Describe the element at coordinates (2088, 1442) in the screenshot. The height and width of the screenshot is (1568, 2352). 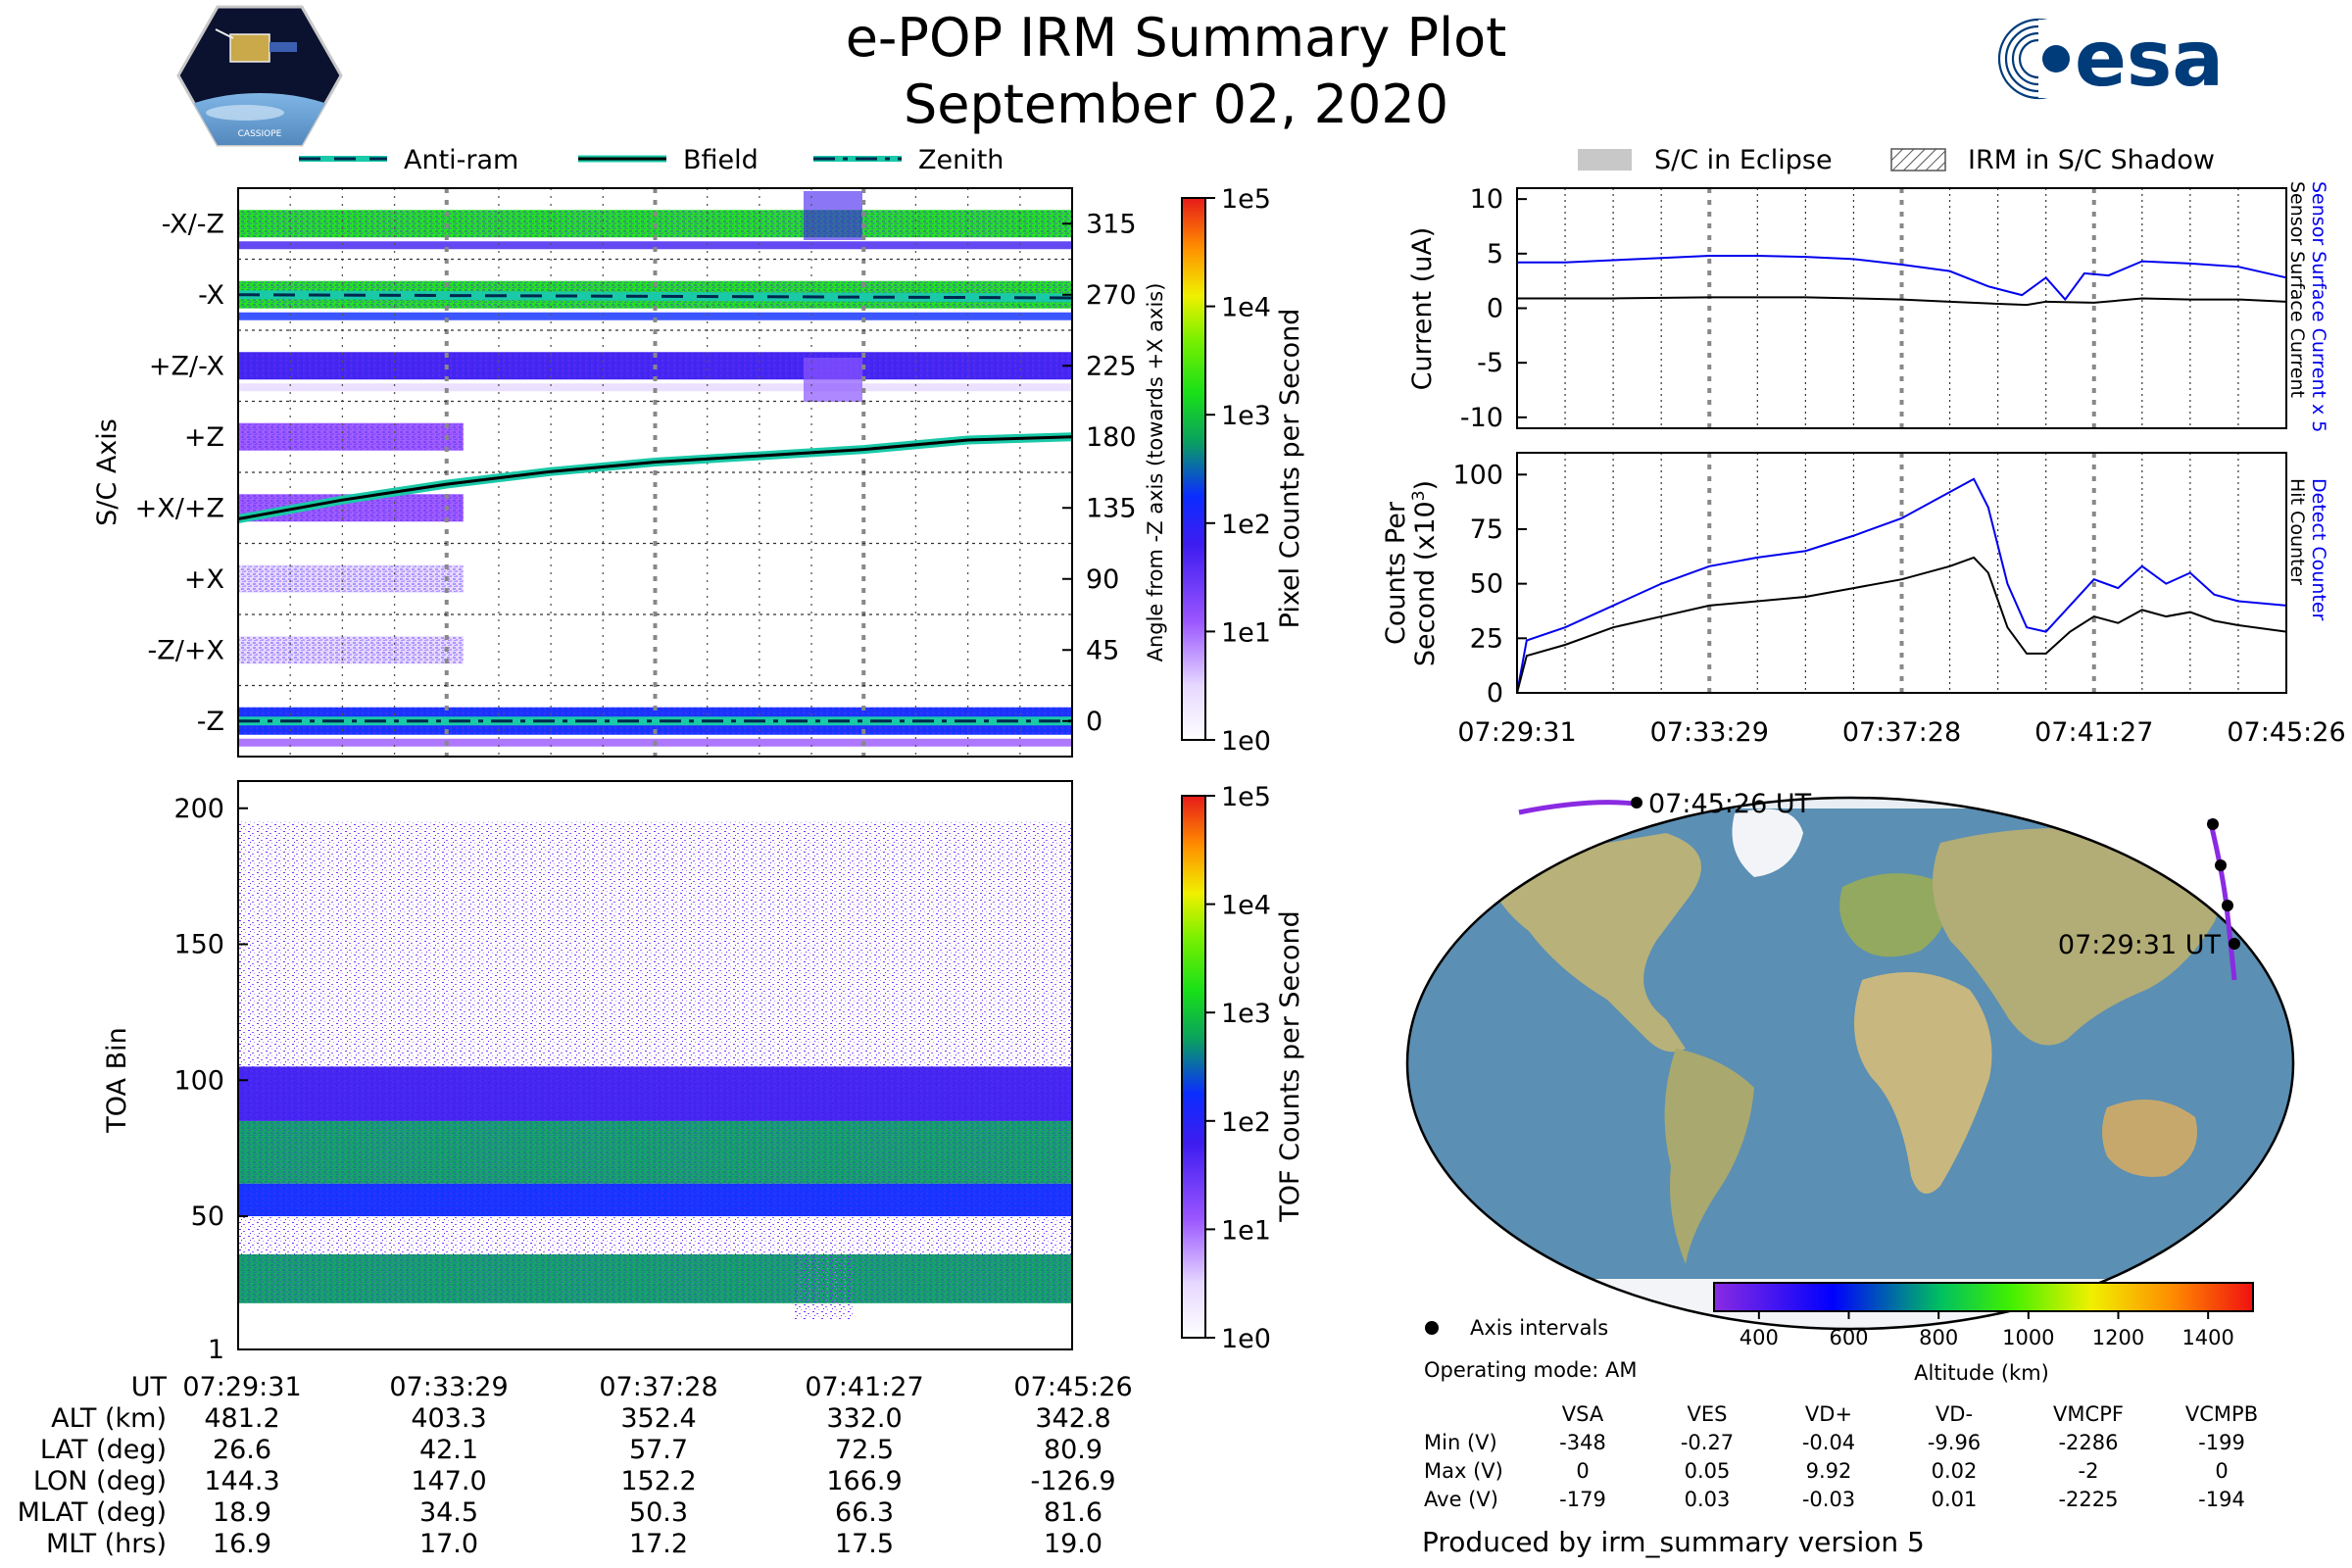
I see `voltage-cell: -2286` at that location.